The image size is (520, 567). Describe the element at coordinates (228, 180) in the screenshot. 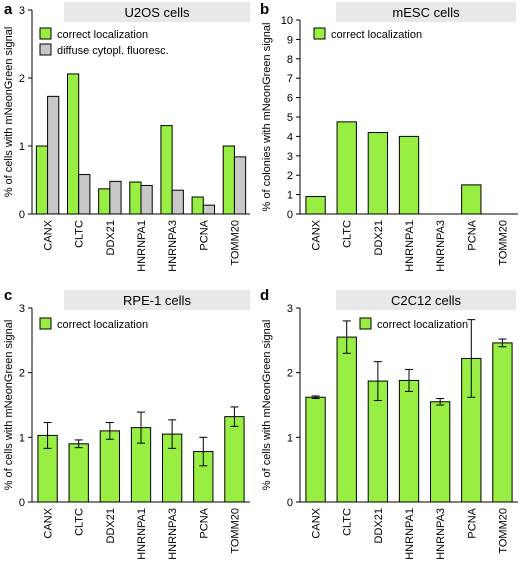

I see `bar-a-tomm20-s0` at that location.